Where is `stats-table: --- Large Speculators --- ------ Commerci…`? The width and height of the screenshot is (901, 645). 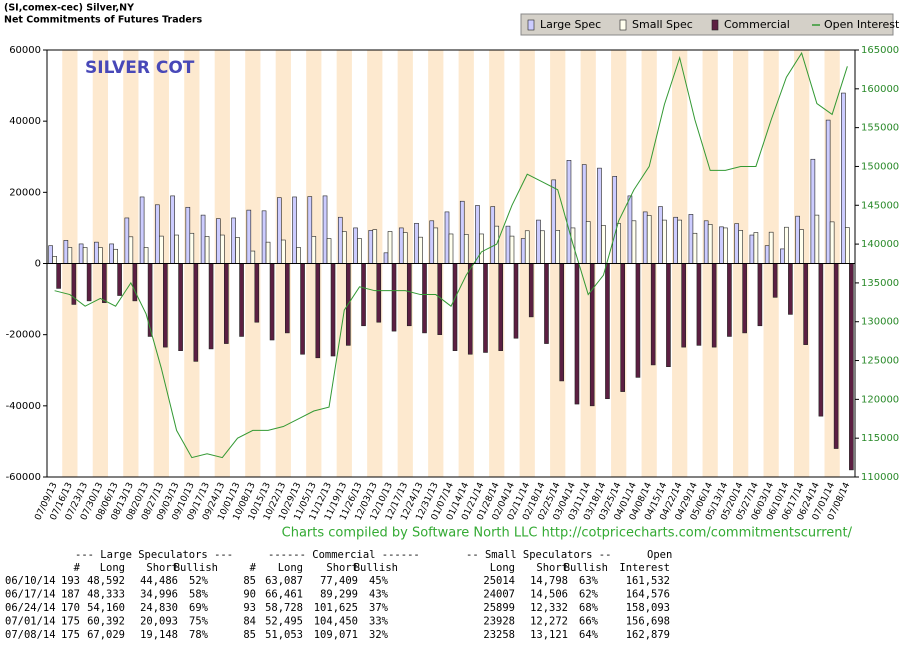 stats-table: --- Large Speculators --- ------ Commerci… is located at coordinates (338, 595).